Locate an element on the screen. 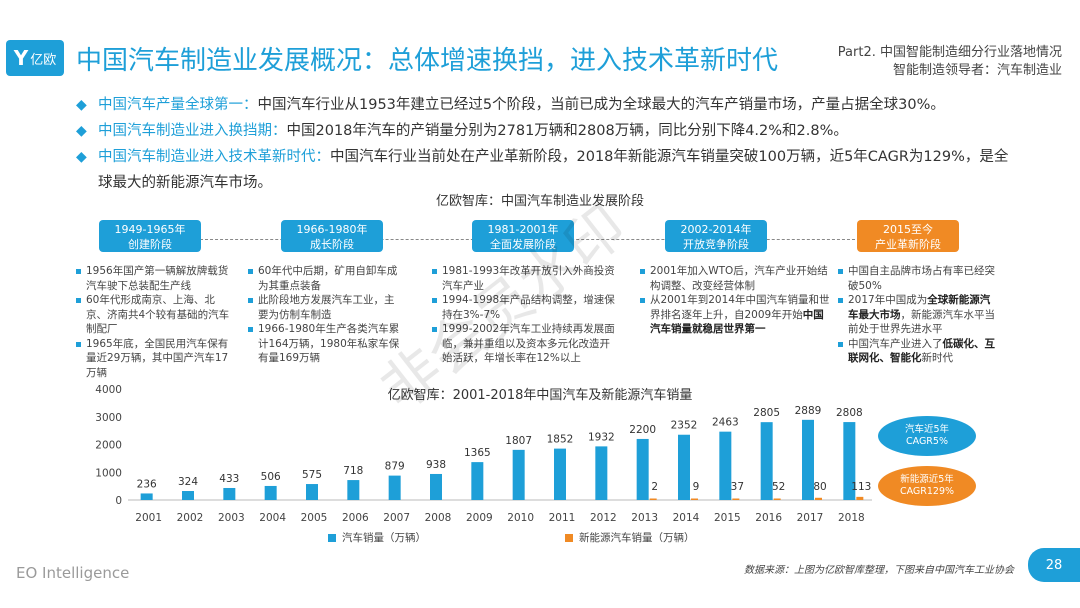 This screenshot has width=1080, height=608. logo-text: 亿欧 is located at coordinates (43, 60).